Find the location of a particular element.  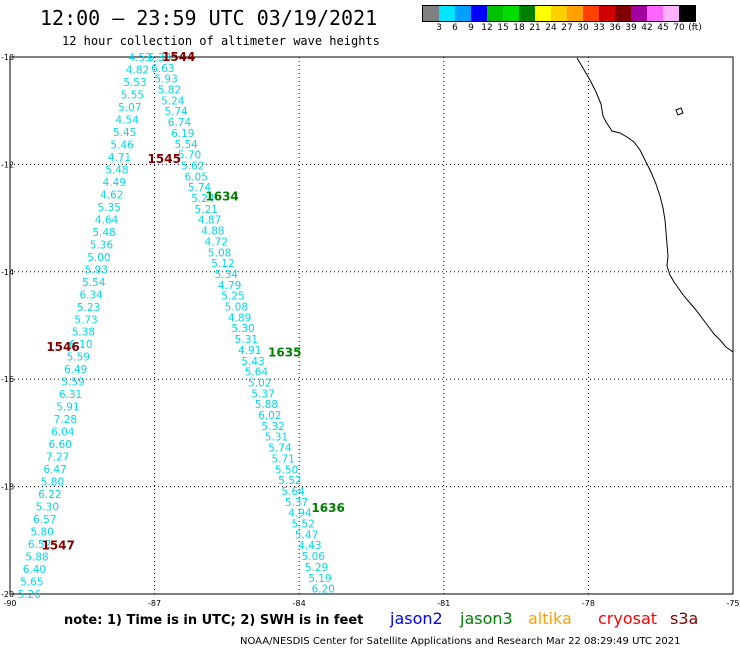

satellite-legend-altika: altika is located at coordinates (550, 618).